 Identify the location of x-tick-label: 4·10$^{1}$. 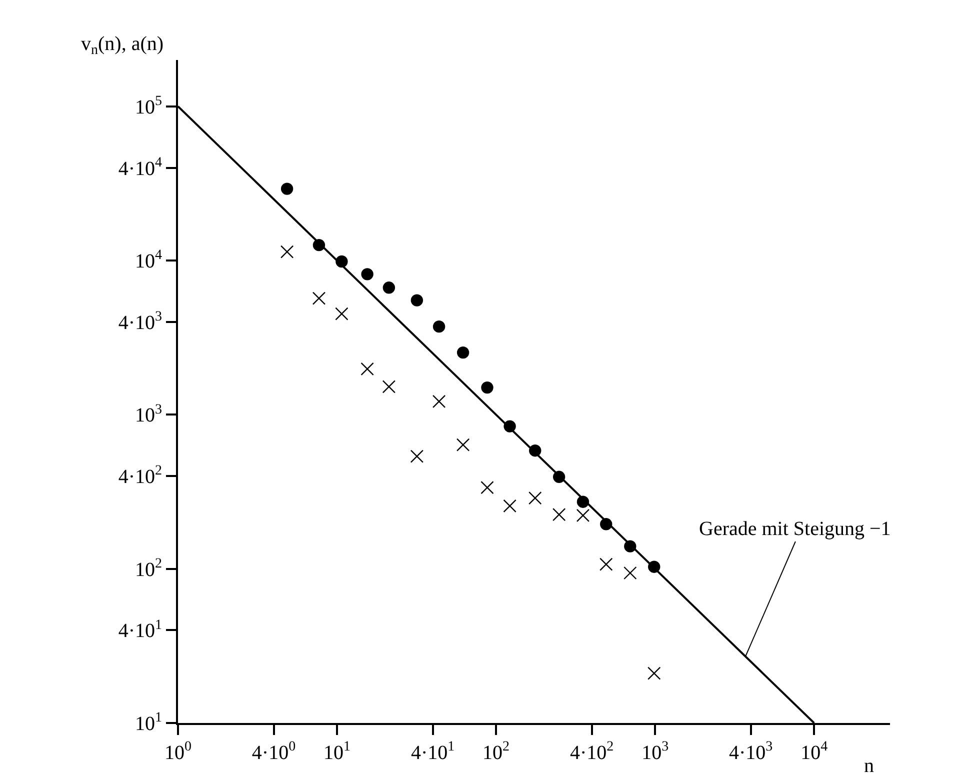
(432, 752).